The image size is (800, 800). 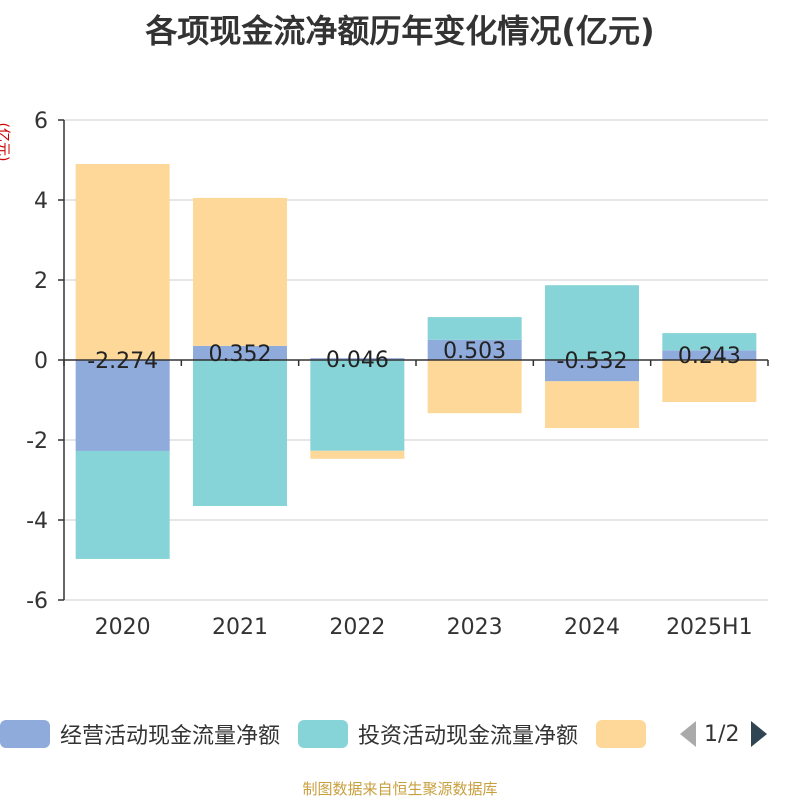 What do you see at coordinates (122, 504) in the screenshot?
I see `bar-investing-2020` at bounding box center [122, 504].